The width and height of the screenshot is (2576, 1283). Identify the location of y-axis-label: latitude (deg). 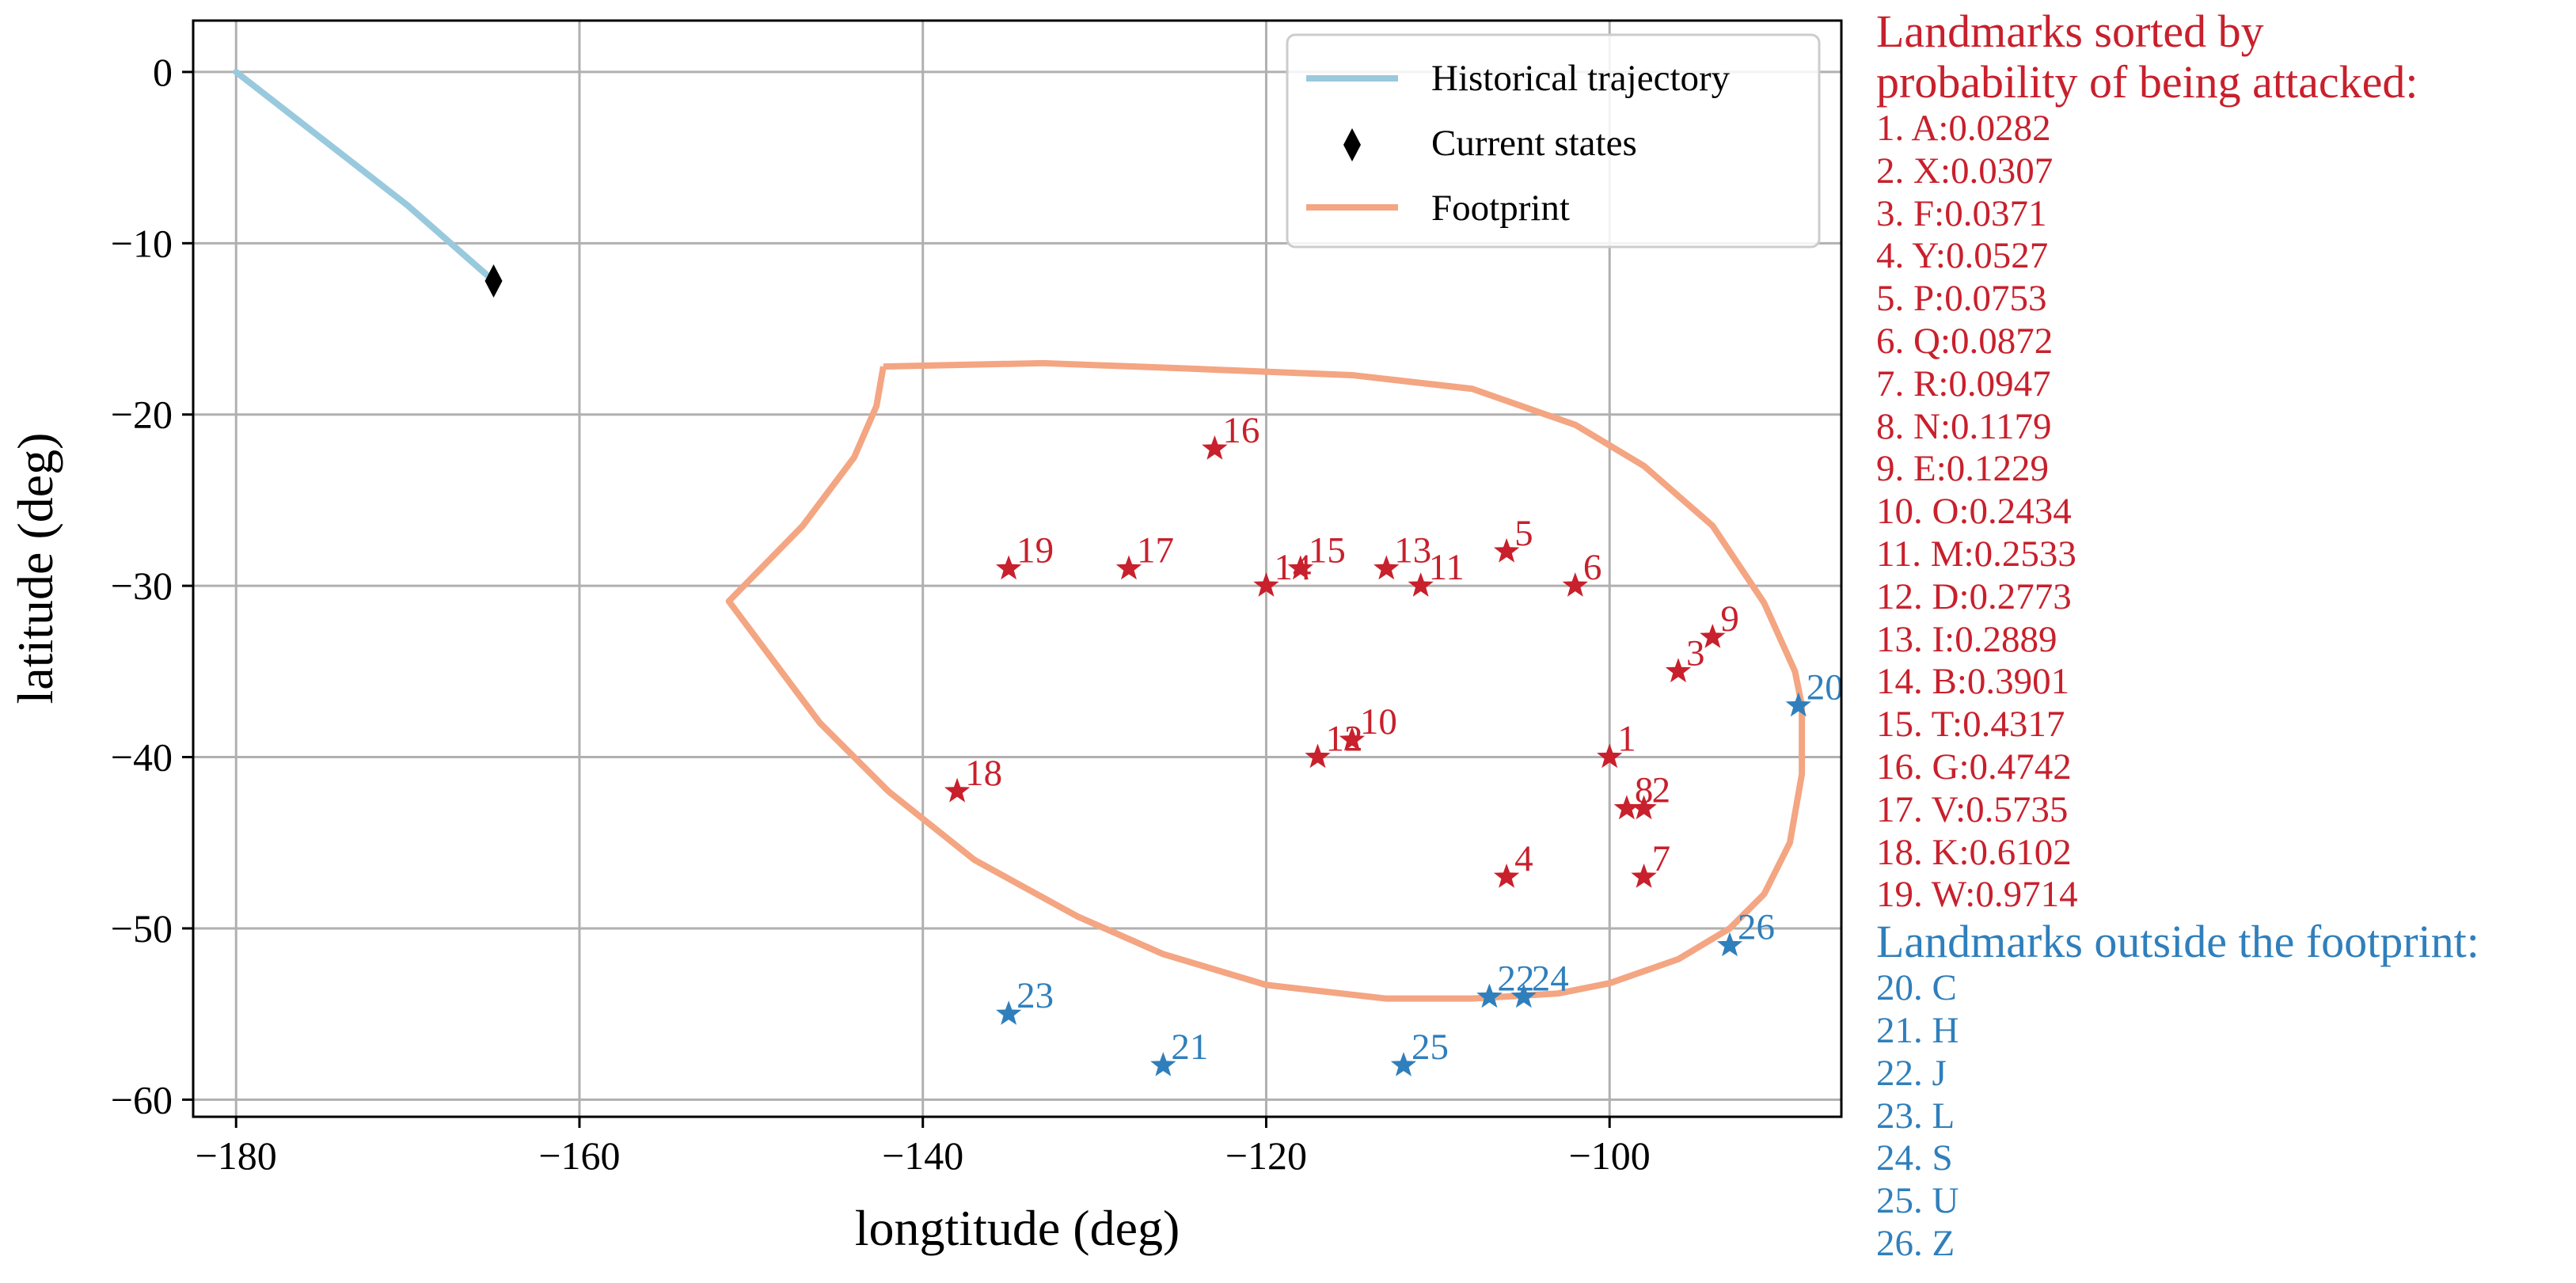
(35, 568).